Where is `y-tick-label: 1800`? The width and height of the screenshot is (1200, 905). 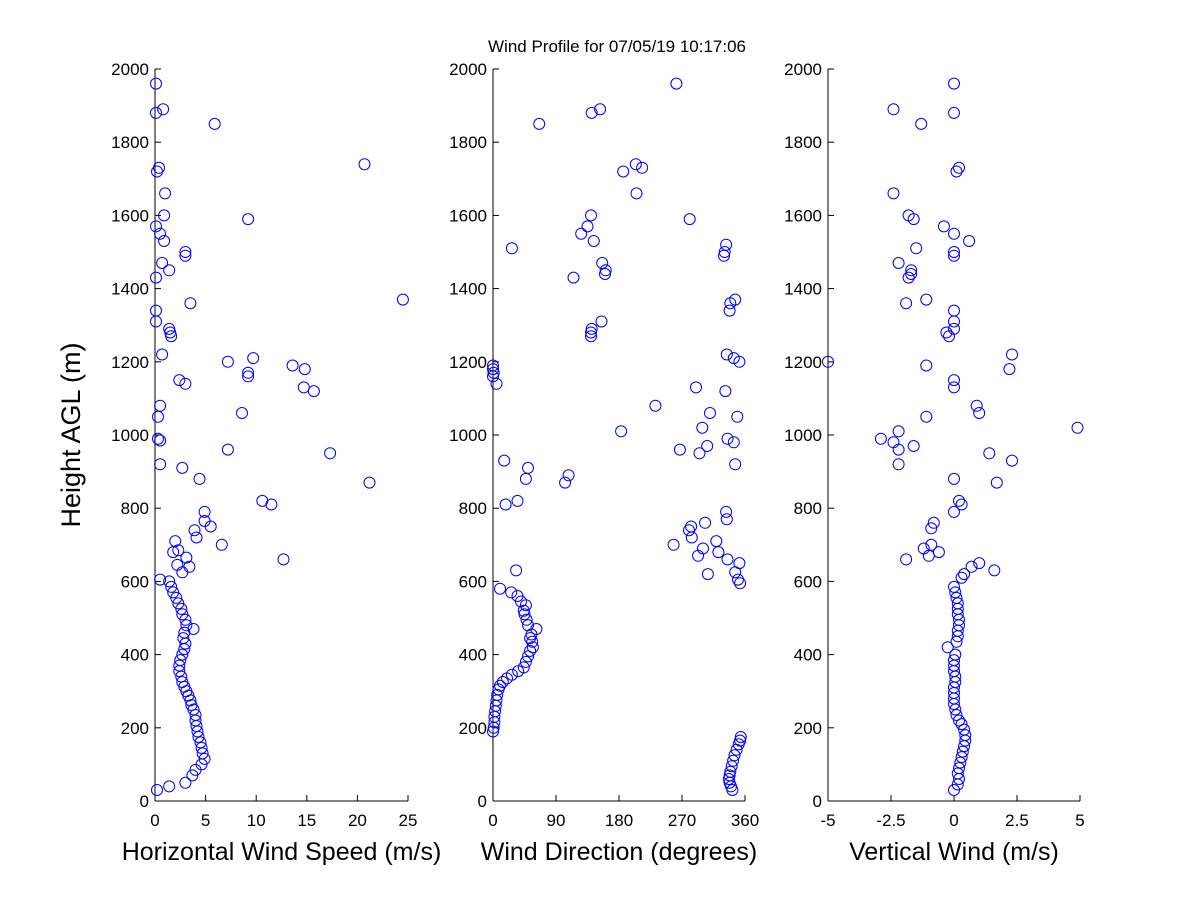
y-tick-label: 1800 is located at coordinates (468, 142).